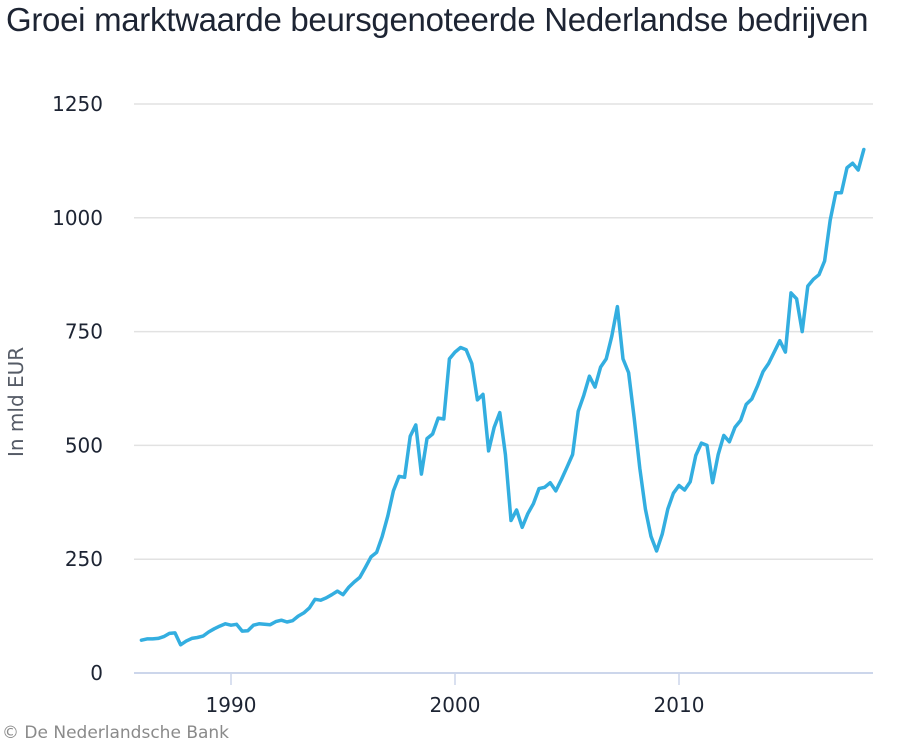 Image resolution: width=900 pixels, height=746 pixels. What do you see at coordinates (16, 401) in the screenshot?
I see `y-axis-title: In mld EUR` at bounding box center [16, 401].